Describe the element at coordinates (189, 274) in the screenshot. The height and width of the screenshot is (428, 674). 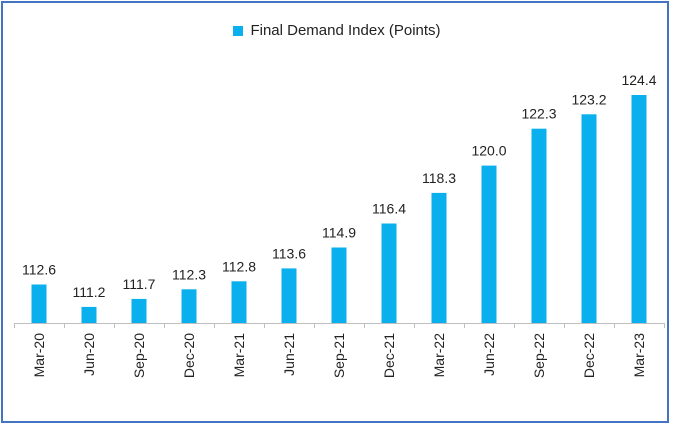
I see `data-label-Dec-20: 112.3` at that location.